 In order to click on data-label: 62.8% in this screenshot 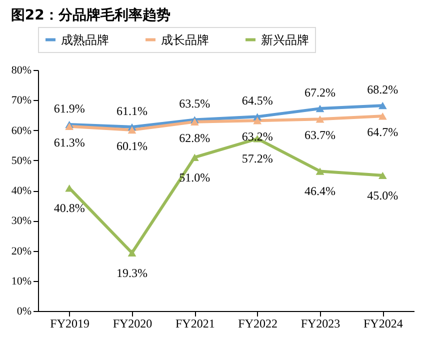, I will do `click(194, 137)`.